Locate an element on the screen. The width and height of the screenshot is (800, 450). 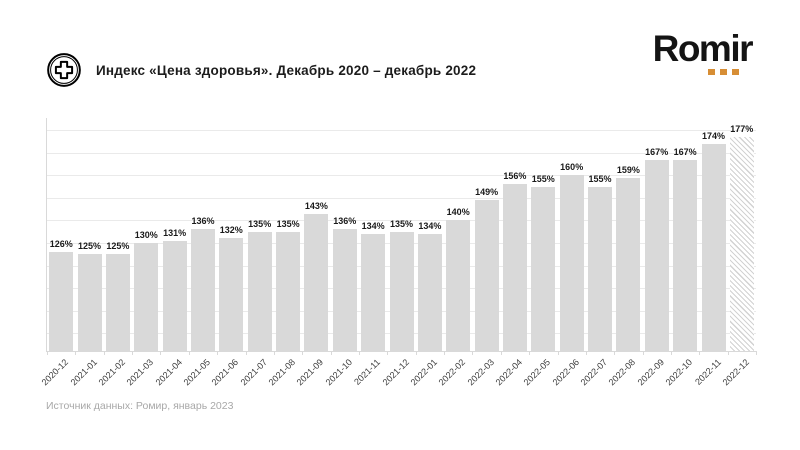
bar-value-label: 160% is located at coordinates (572, 167).